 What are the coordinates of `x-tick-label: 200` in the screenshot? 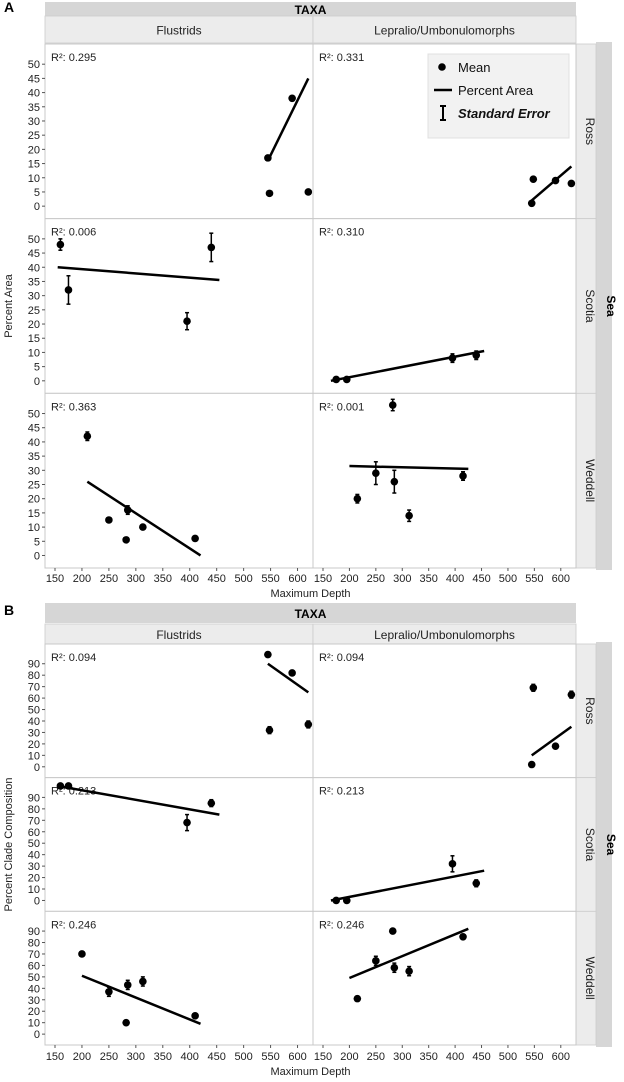 It's located at (349, 579).